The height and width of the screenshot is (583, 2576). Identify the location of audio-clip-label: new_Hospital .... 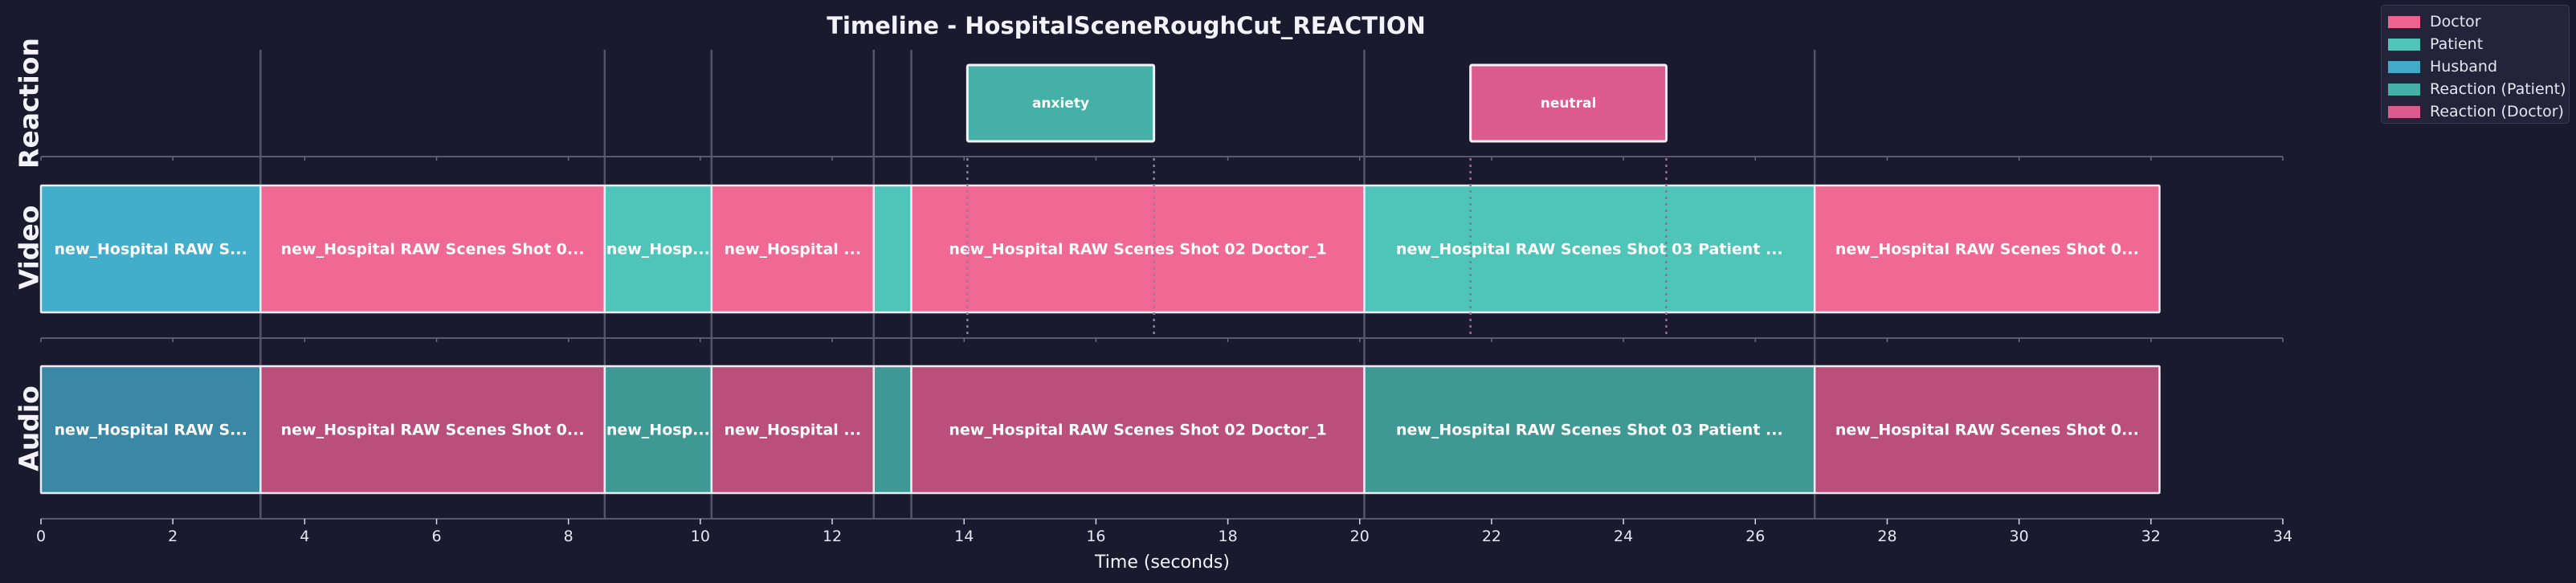
(793, 430).